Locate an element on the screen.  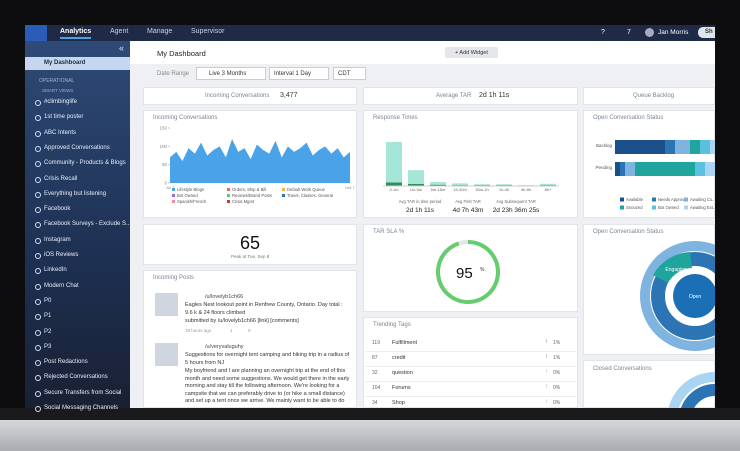
x-tick-label: 5m-15m is located at coordinates (438, 189).